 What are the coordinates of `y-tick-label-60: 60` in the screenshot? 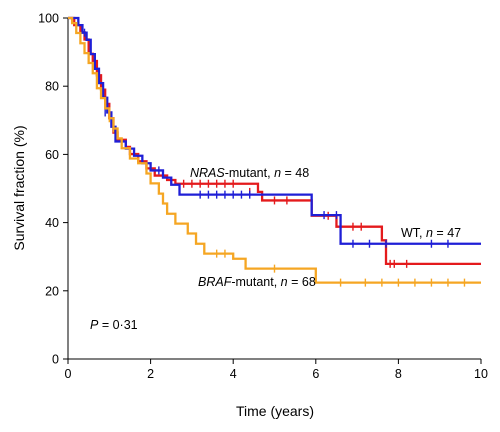 It's located at (52, 155).